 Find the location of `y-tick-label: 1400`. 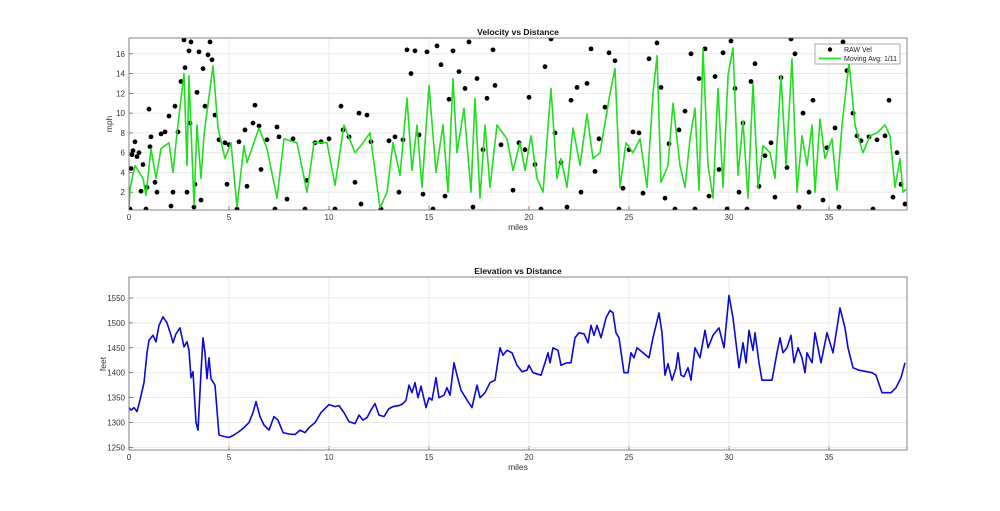

y-tick-label: 1400 is located at coordinates (116, 373).